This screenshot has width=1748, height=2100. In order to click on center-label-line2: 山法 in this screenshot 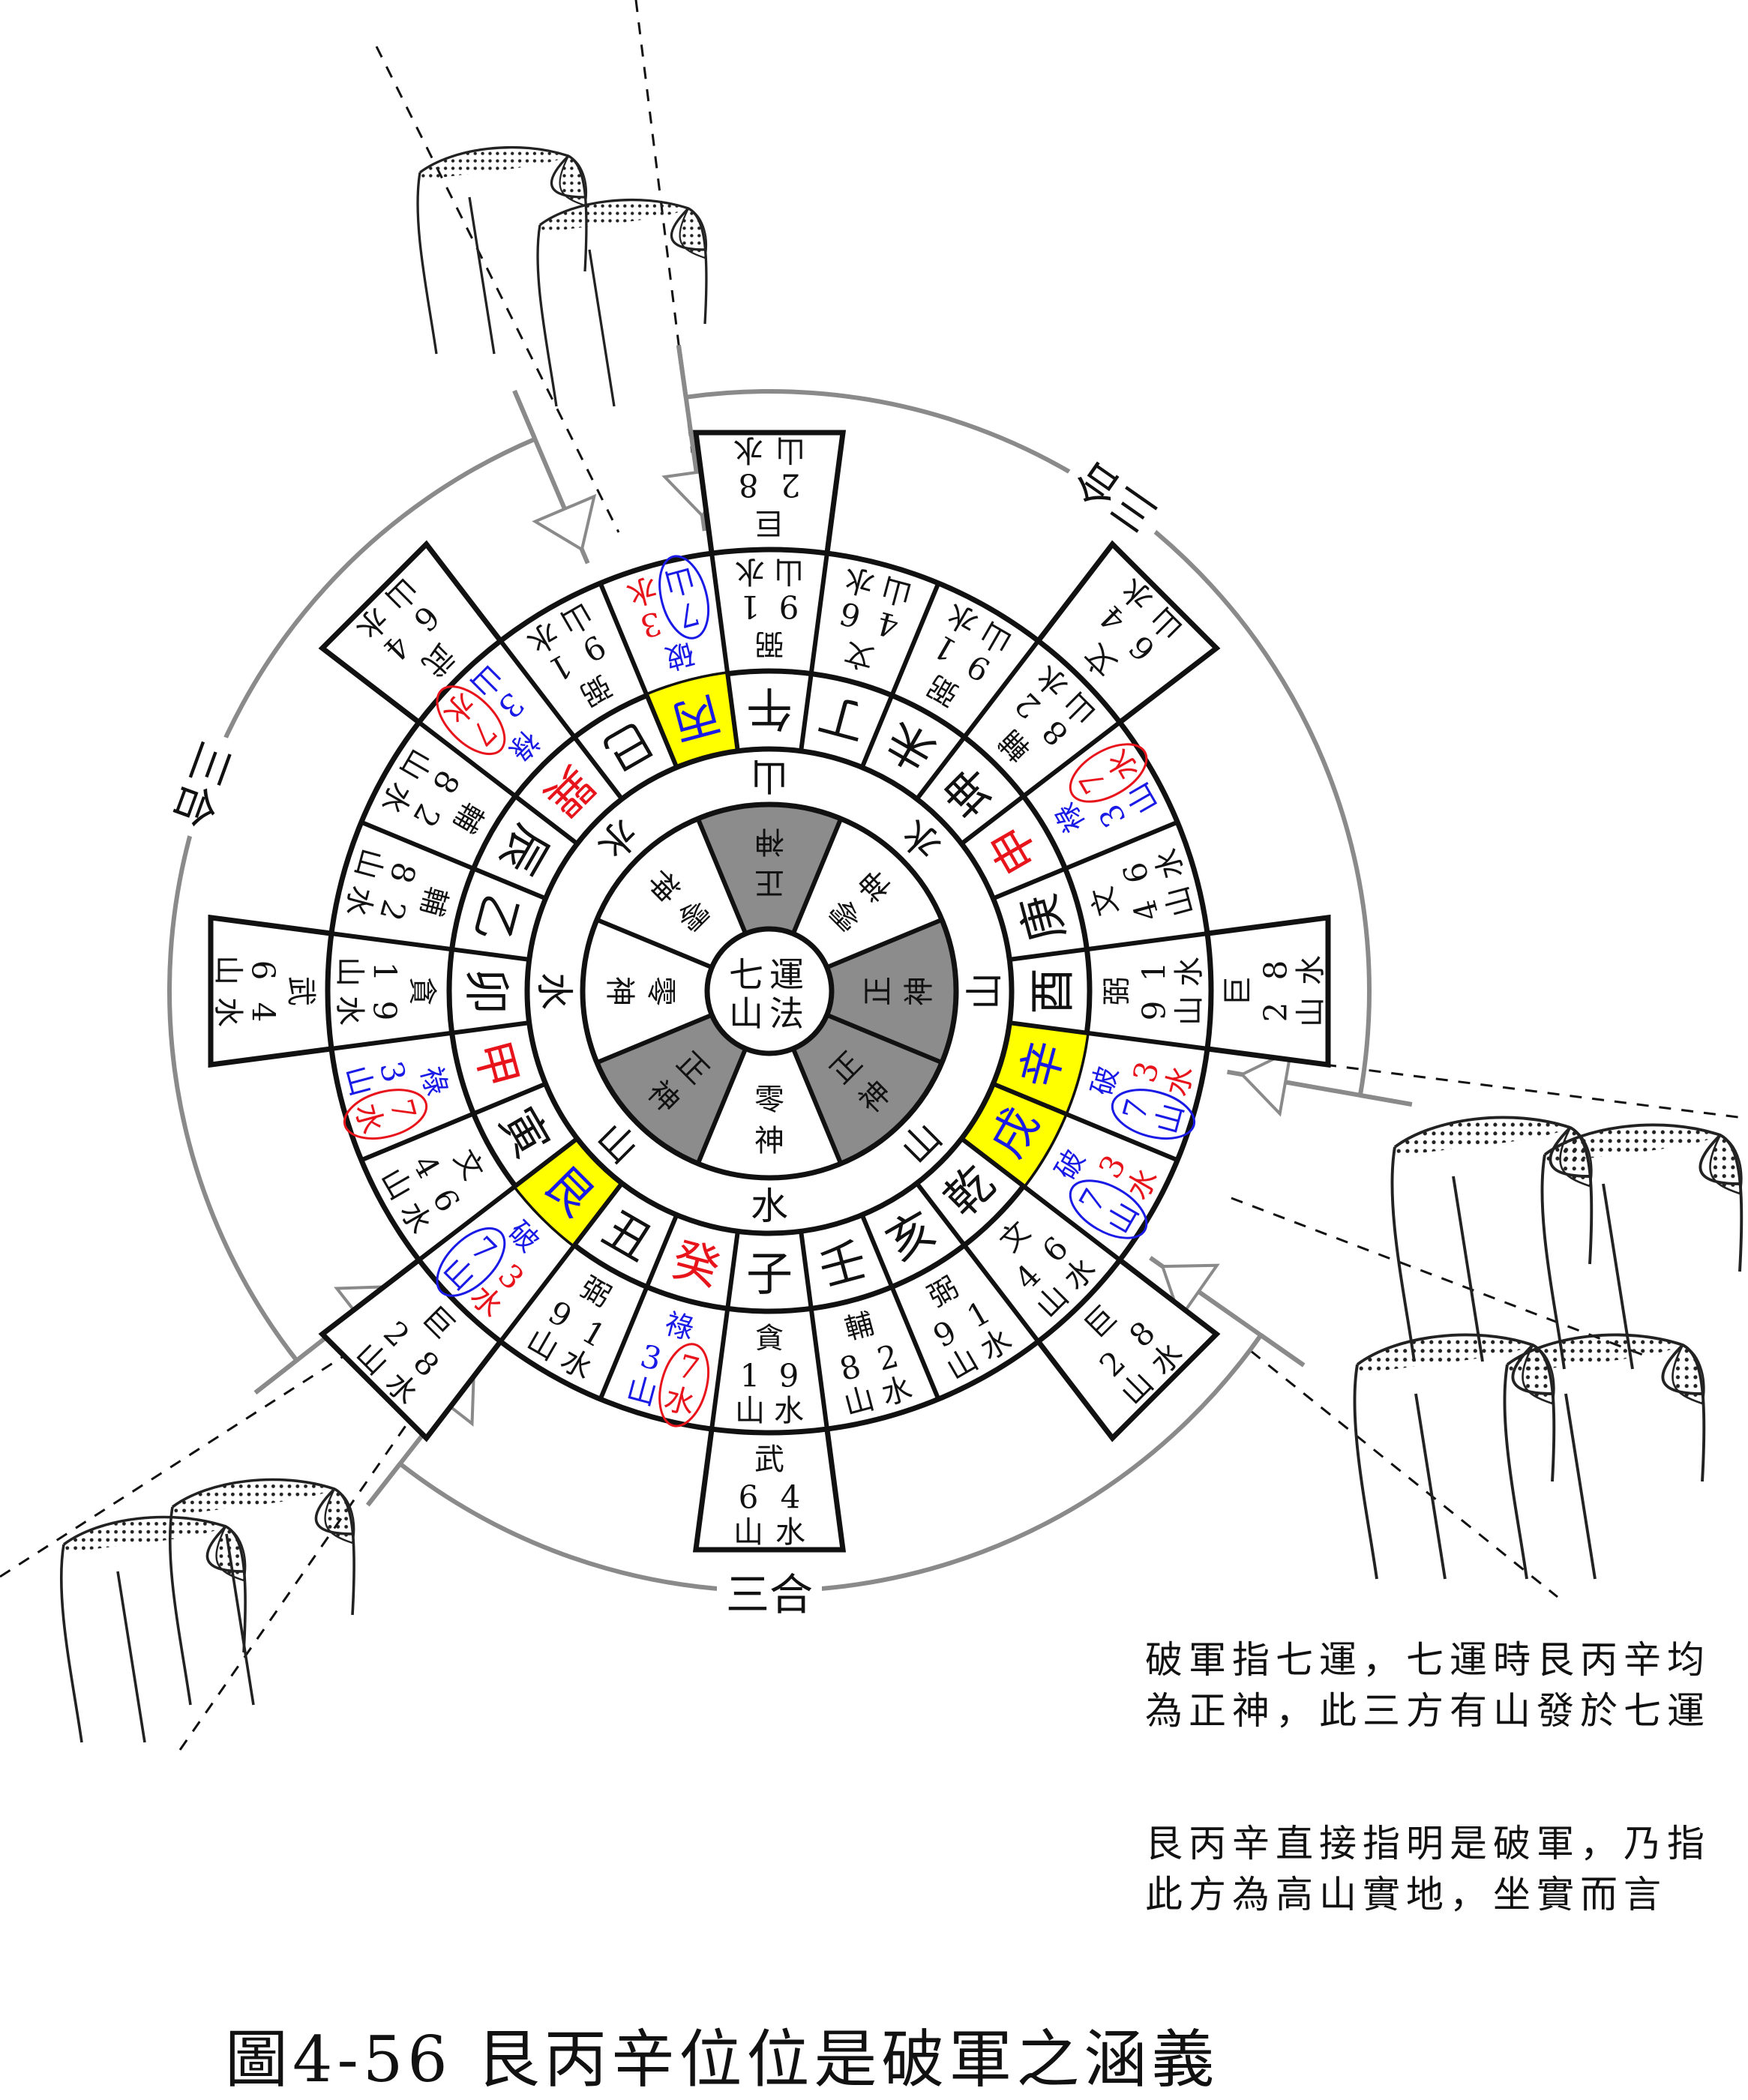, I will do `click(769, 1013)`.